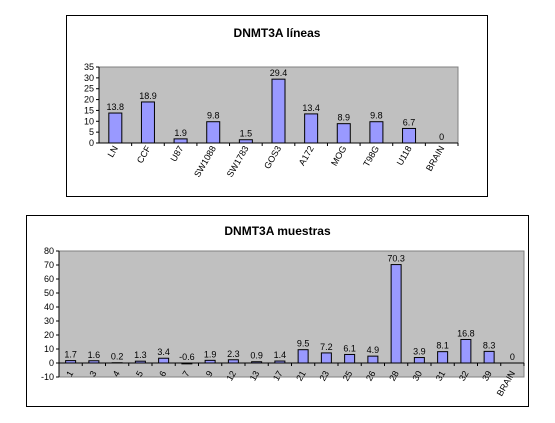 The height and width of the screenshot is (423, 555). I want to click on x-tick-label: SW1783, so click(238, 161).